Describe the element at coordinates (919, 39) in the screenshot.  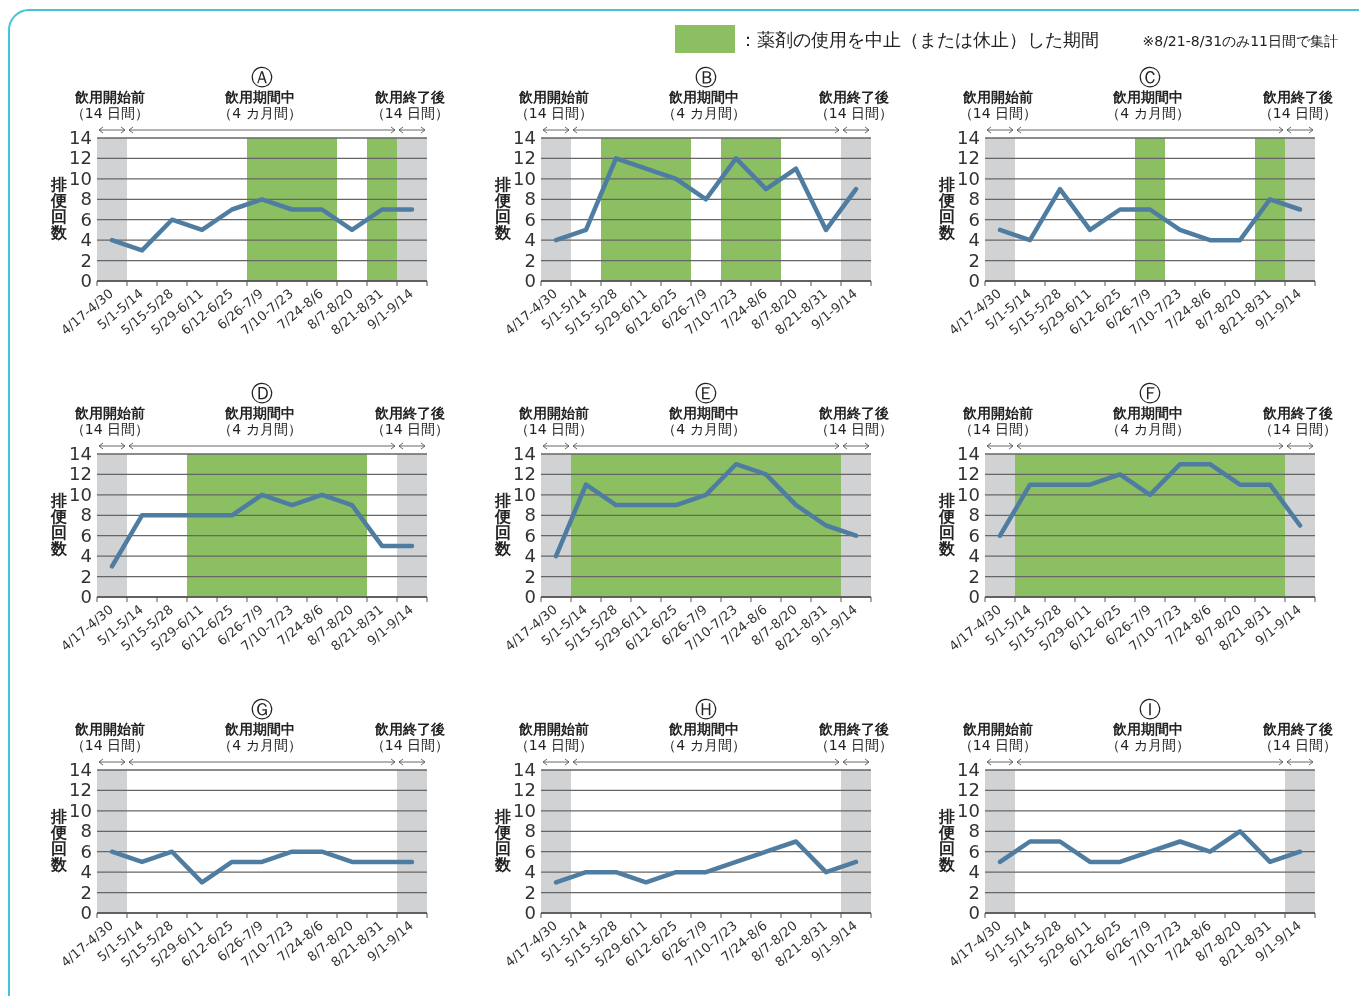
I see `legend-label: ：薬剤の使用を中止（または休止）した期間` at that location.